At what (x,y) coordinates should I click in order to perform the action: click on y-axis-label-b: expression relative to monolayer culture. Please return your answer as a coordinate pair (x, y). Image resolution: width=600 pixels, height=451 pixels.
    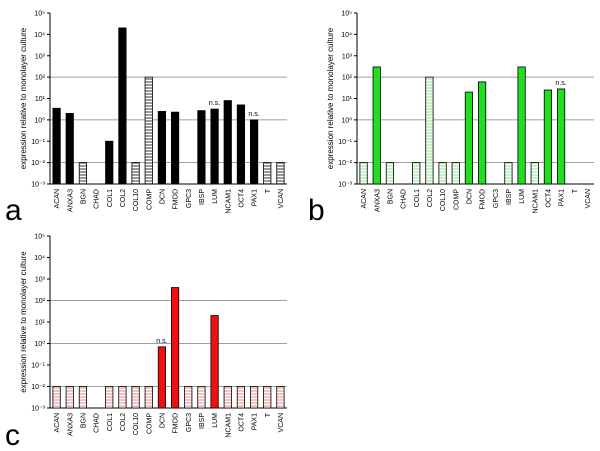
    Looking at the image, I should click on (330, 98).